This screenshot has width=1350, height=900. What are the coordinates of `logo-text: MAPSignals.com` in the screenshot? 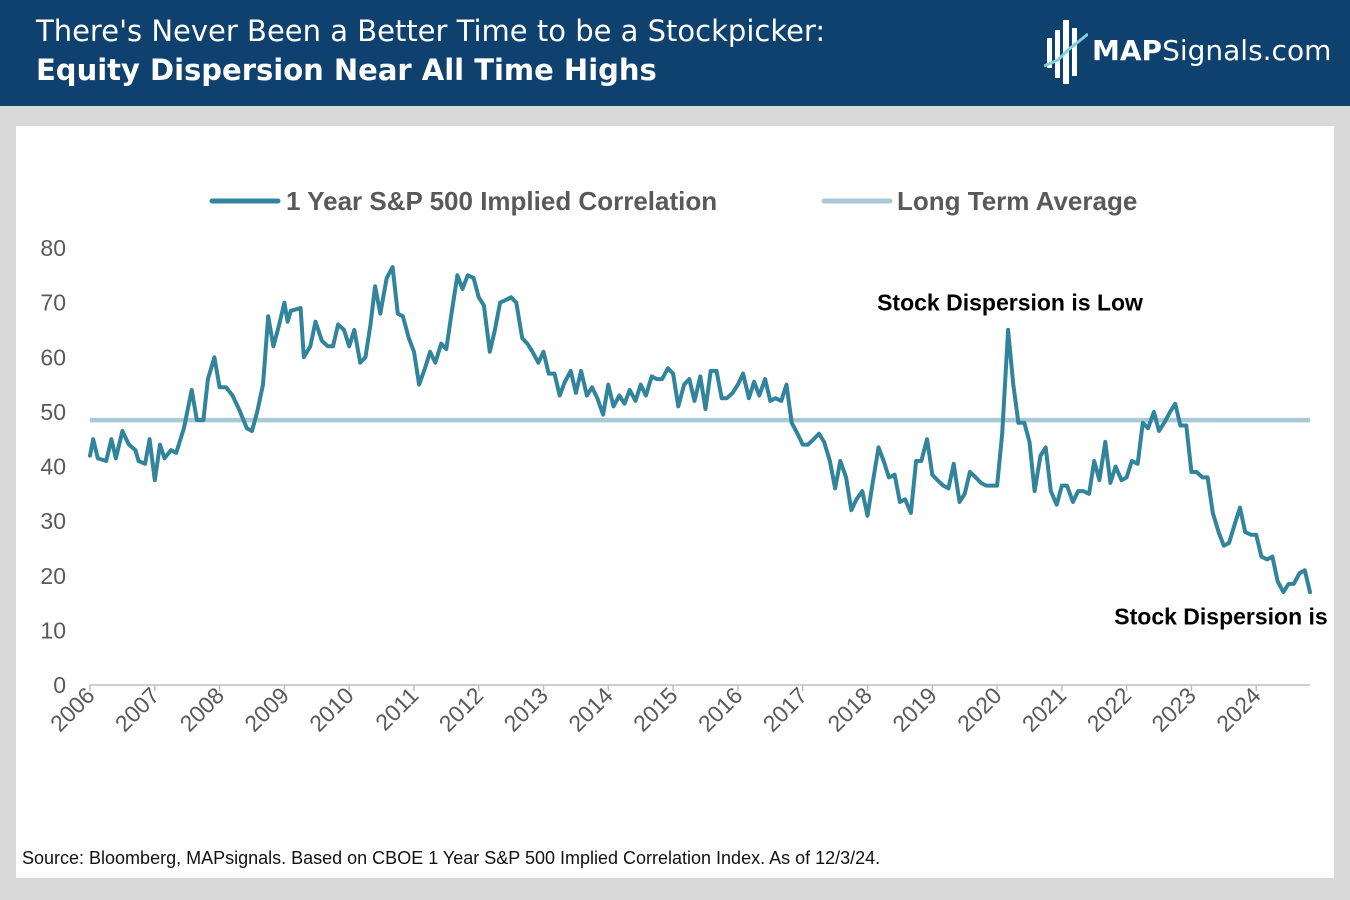 It's located at (1211, 50).